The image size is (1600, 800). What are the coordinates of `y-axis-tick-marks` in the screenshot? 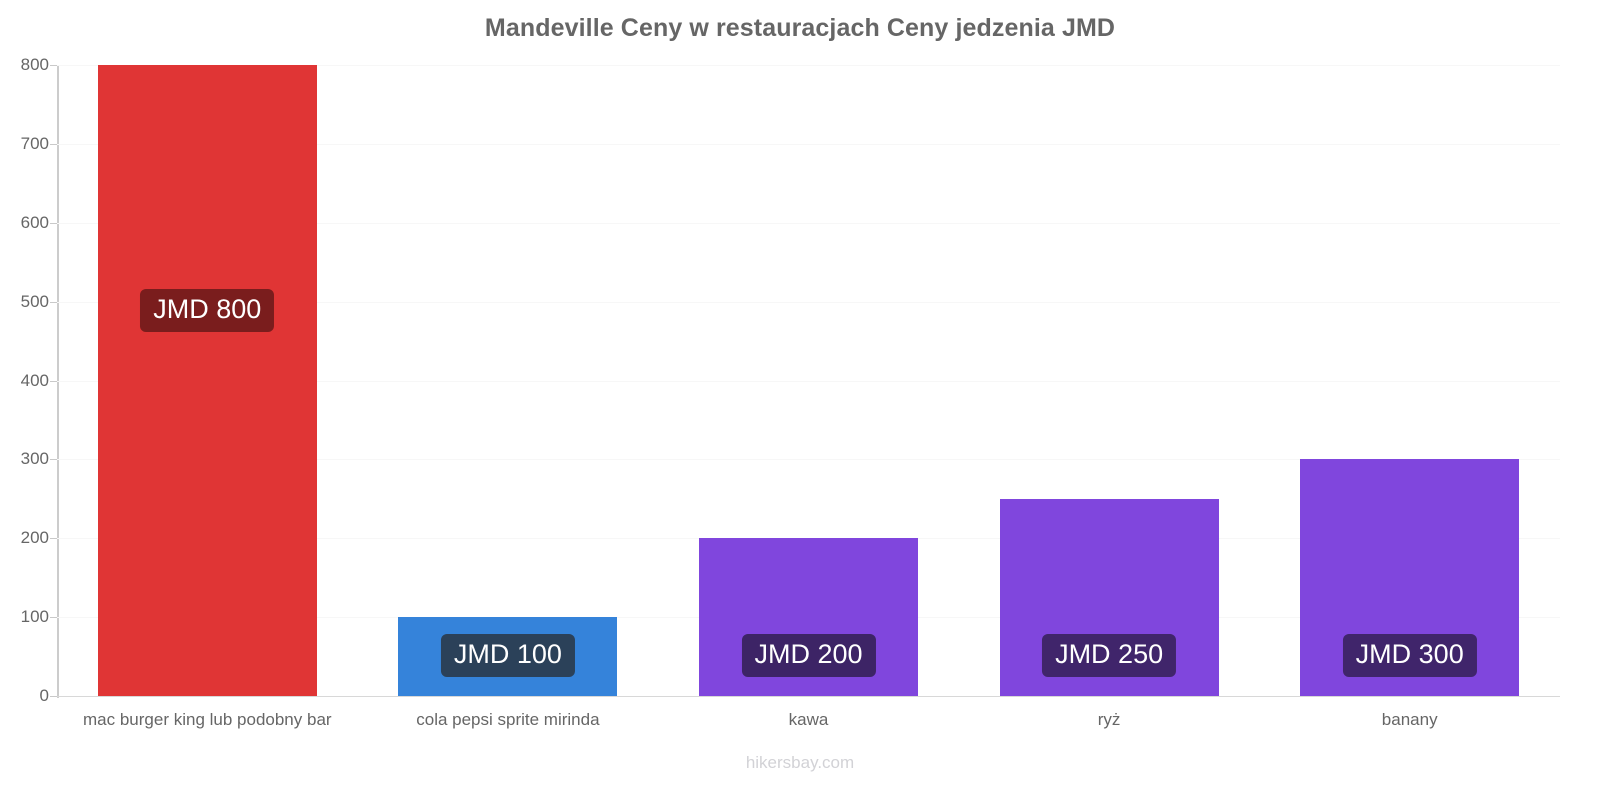 It's located at (28, 381).